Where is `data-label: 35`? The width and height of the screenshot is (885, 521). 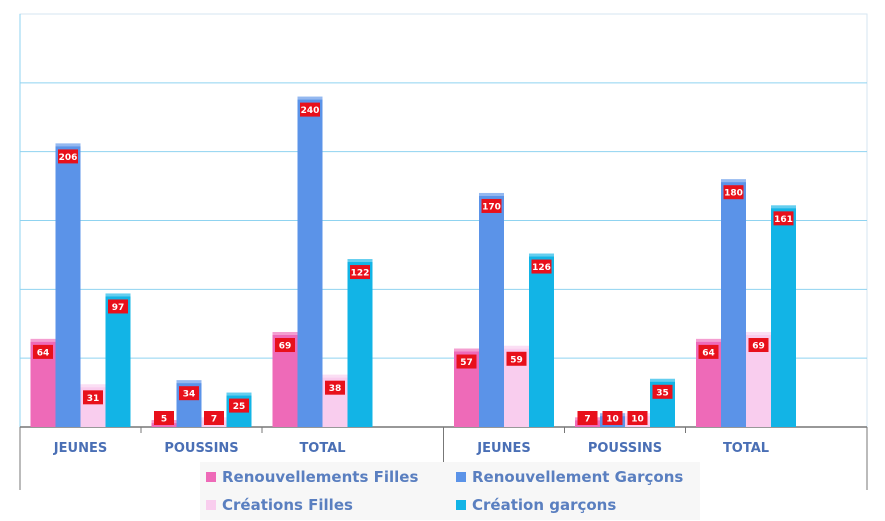
data-label: 35 is located at coordinates (662, 393).